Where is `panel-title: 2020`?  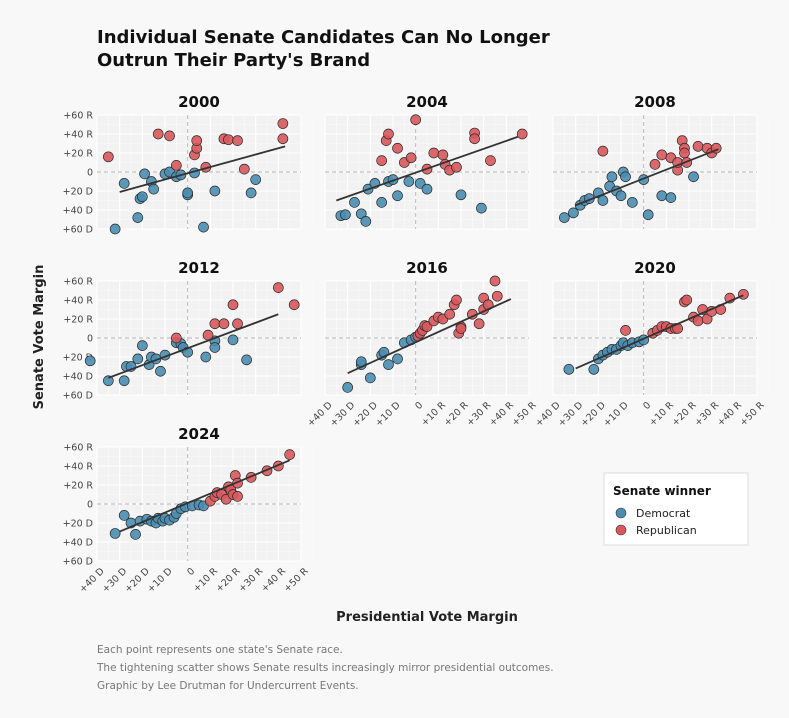
panel-title: 2020 is located at coordinates (655, 268).